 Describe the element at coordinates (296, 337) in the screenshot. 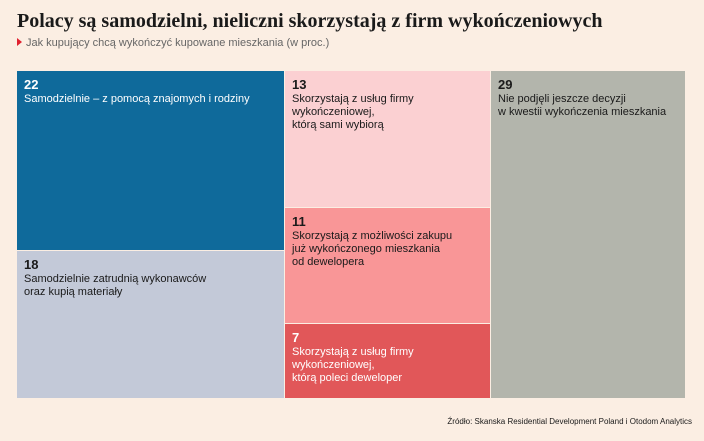

I see `cell-value: 7` at that location.